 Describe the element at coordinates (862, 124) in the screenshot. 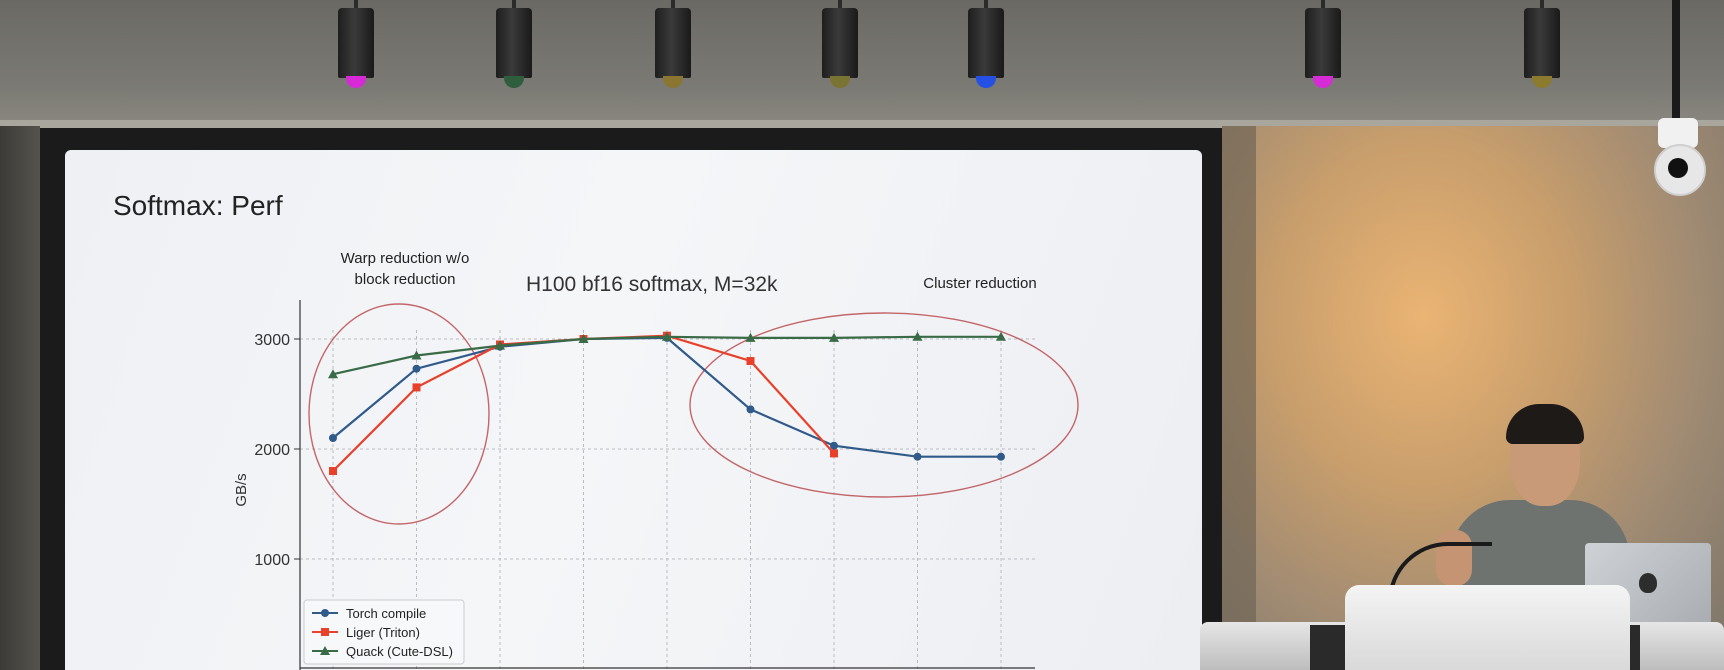

I see `ceiling-edge` at that location.